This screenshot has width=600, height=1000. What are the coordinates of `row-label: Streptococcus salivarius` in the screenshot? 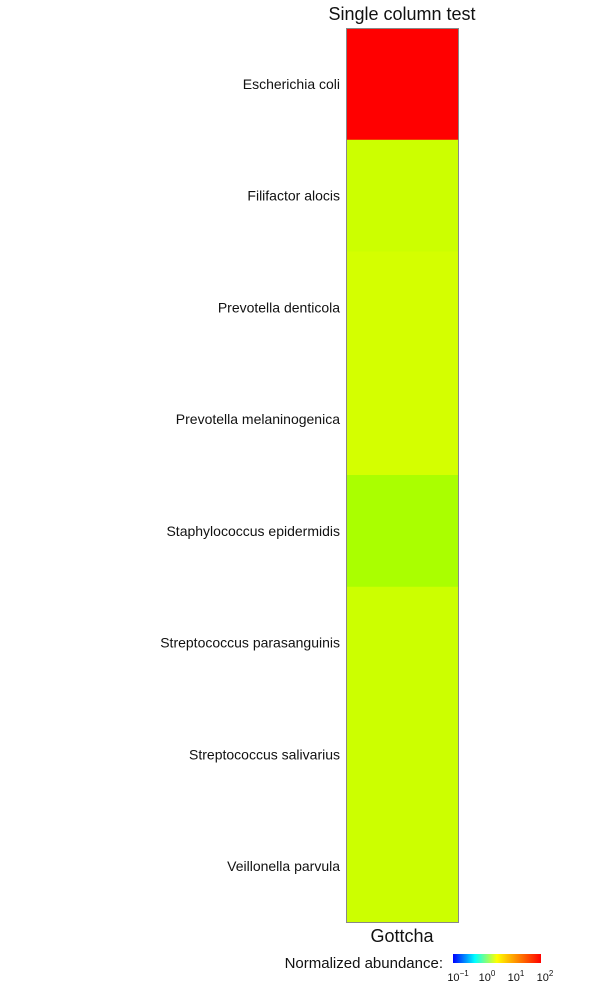 It's located at (264, 754).